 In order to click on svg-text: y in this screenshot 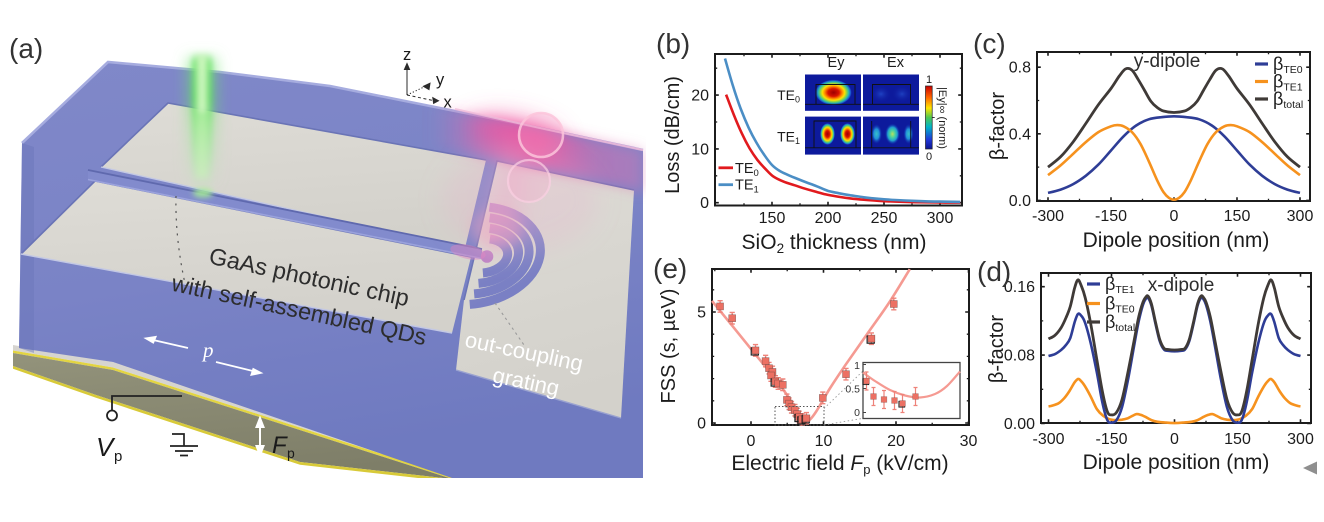, I will do `click(440, 80)`.